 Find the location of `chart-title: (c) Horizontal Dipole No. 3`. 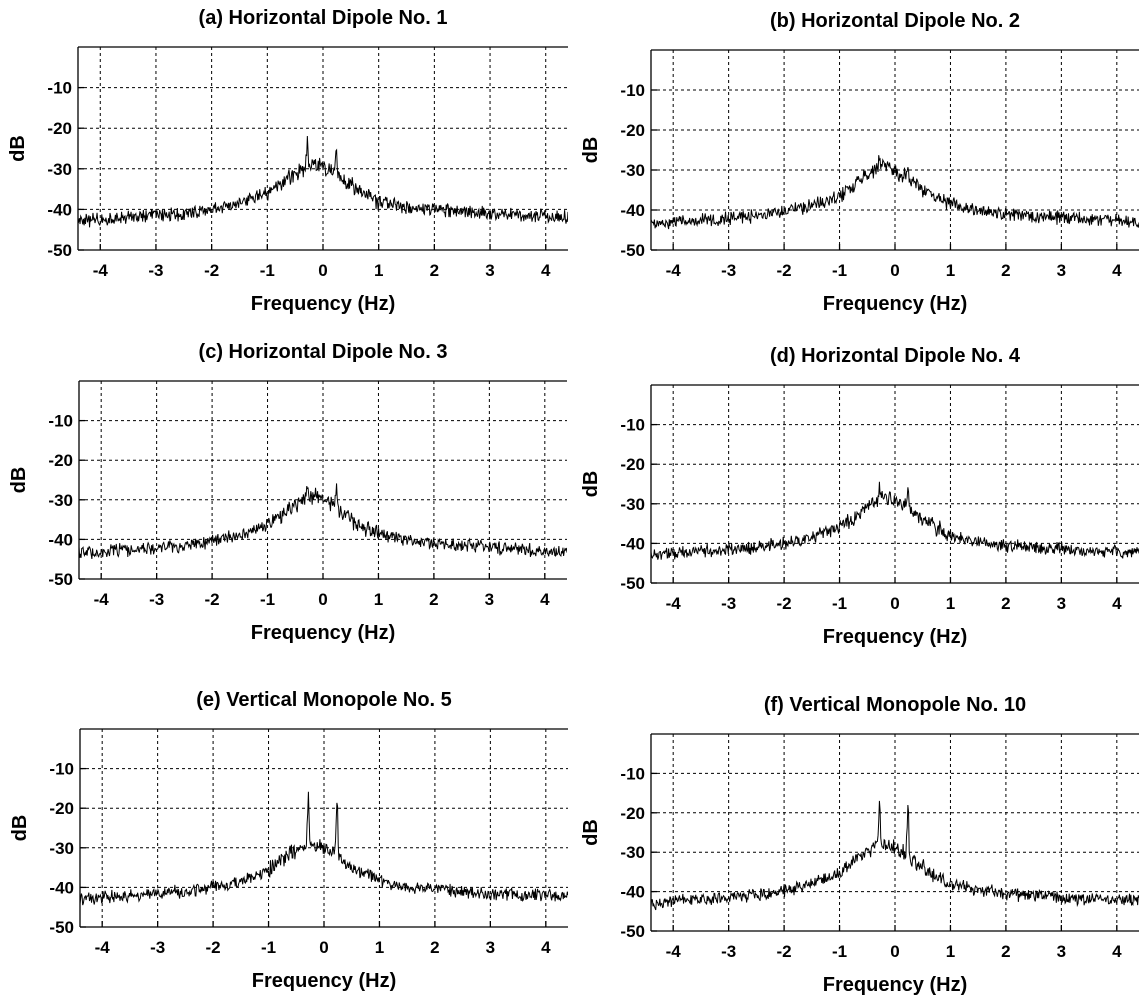

chart-title: (c) Horizontal Dipole No. 3 is located at coordinates (323, 352).